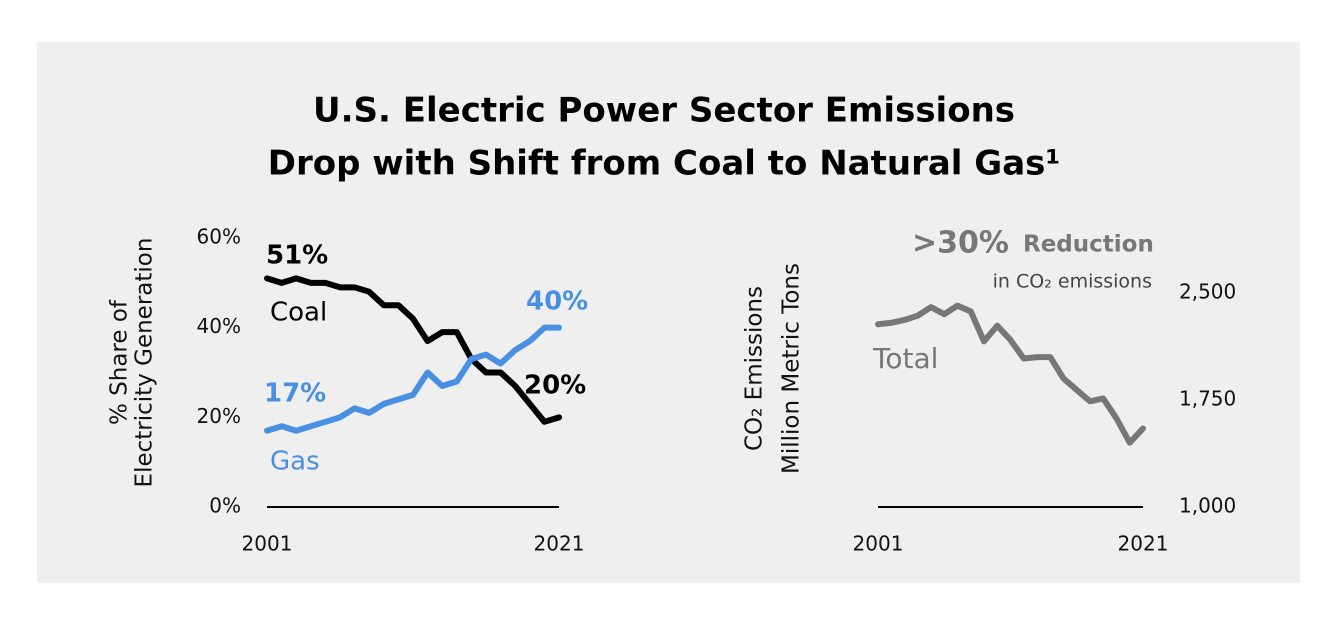 This screenshot has height=622, width=1328. What do you see at coordinates (219, 326) in the screenshot?
I see `y-tick-label: 40%` at bounding box center [219, 326].